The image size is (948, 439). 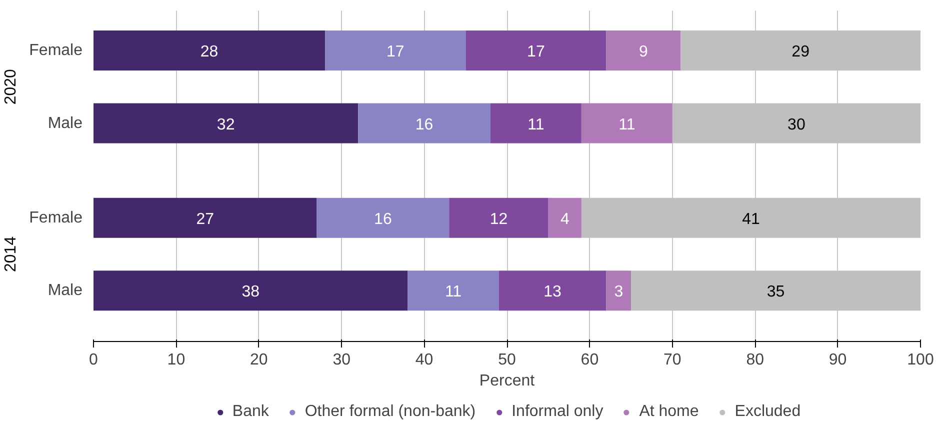 I want to click on data-label: 28, so click(x=209, y=52).